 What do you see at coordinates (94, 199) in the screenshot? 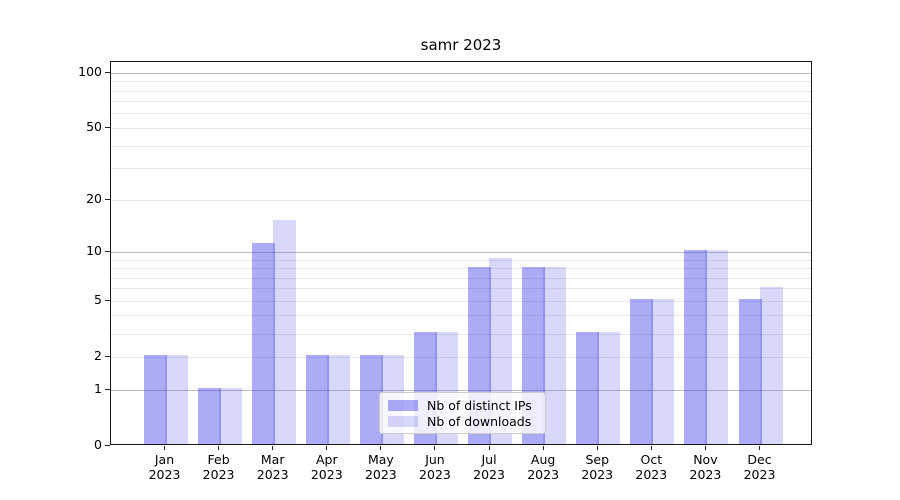
I see `y-tick-label: 20` at bounding box center [94, 199].